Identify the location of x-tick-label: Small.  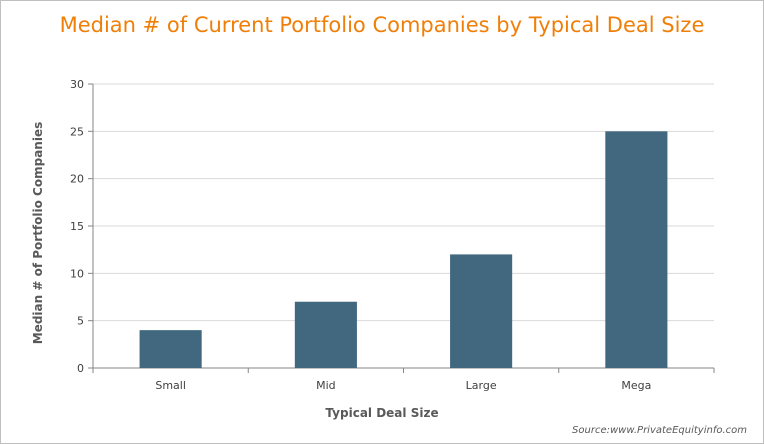
(170, 385).